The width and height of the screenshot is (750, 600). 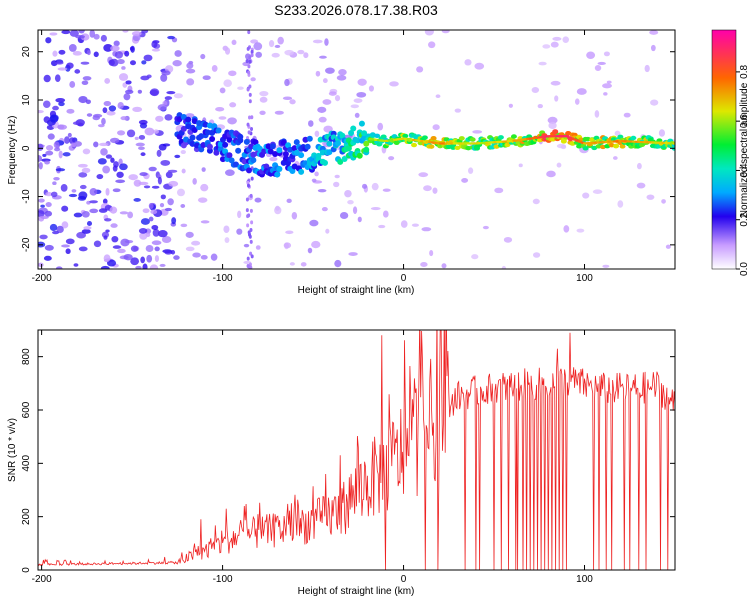 I want to click on spectrogram-x-tick-label: -100, so click(x=223, y=278).